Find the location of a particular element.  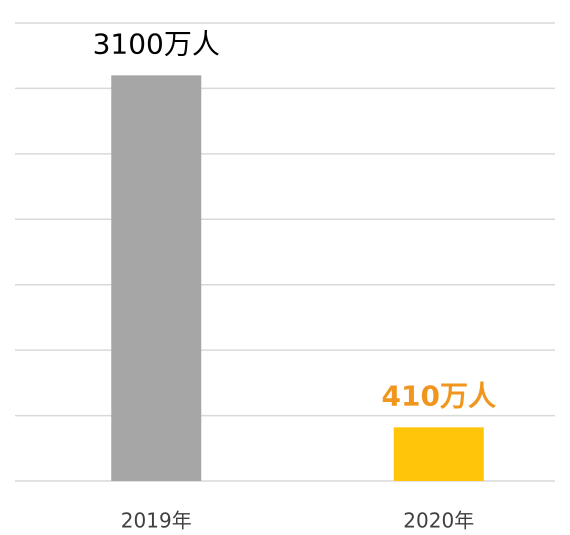

value-label: 3100万人 is located at coordinates (156, 43).